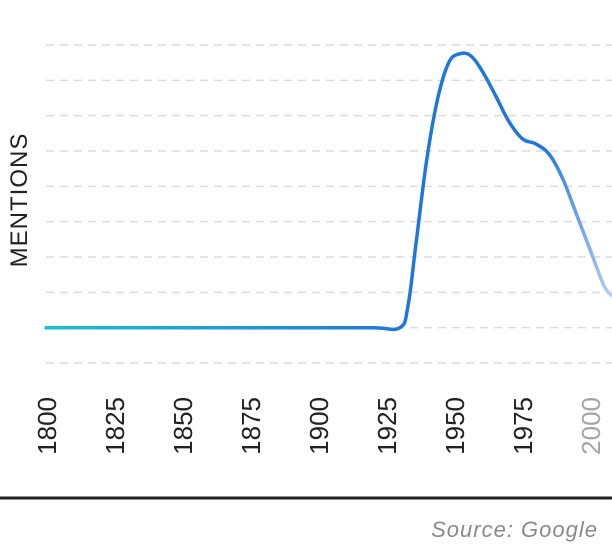 This screenshot has width=612, height=544. I want to click on source-note: Source: Google, so click(514, 529).